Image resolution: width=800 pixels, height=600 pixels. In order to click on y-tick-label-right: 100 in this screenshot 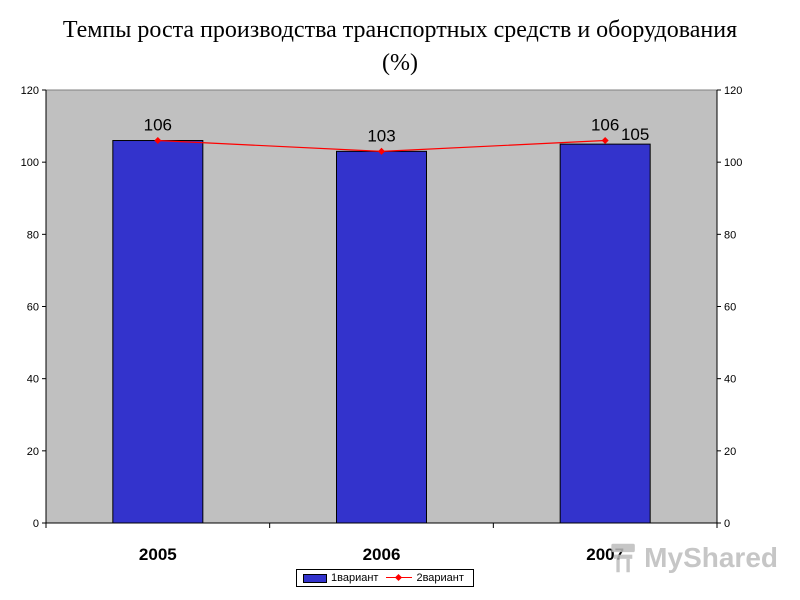, I will do `click(733, 163)`.